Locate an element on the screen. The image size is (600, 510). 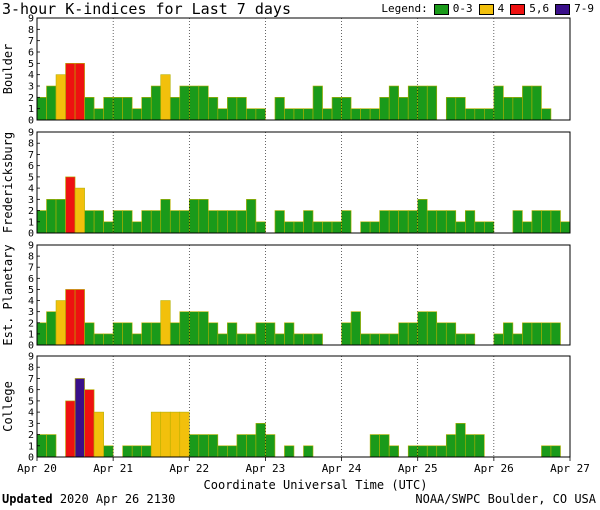
y-tick-label: 3 is located at coordinates (31, 200).